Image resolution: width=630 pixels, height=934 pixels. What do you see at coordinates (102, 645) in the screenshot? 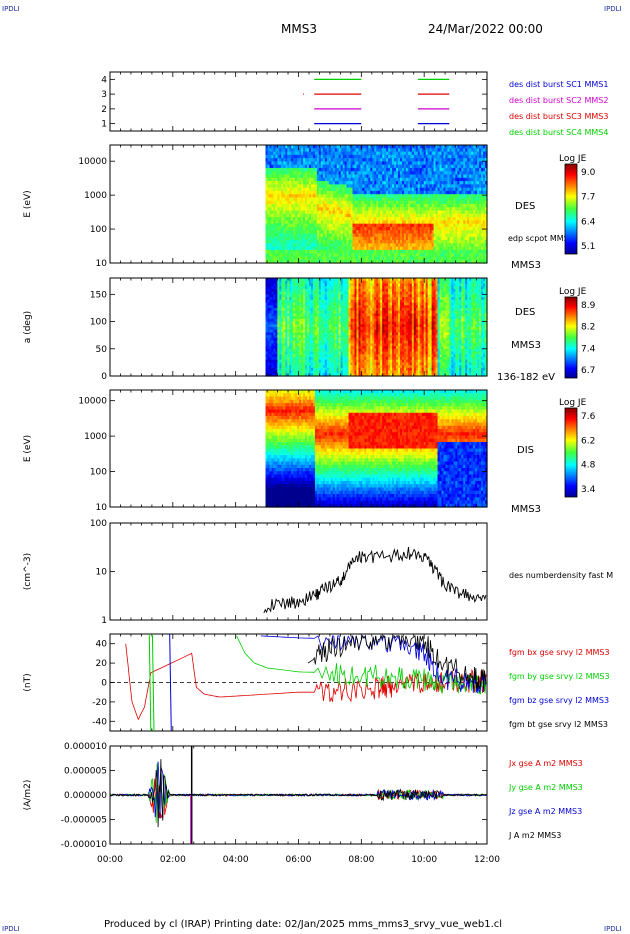
I see `y-tick-label: 40` at bounding box center [102, 645].